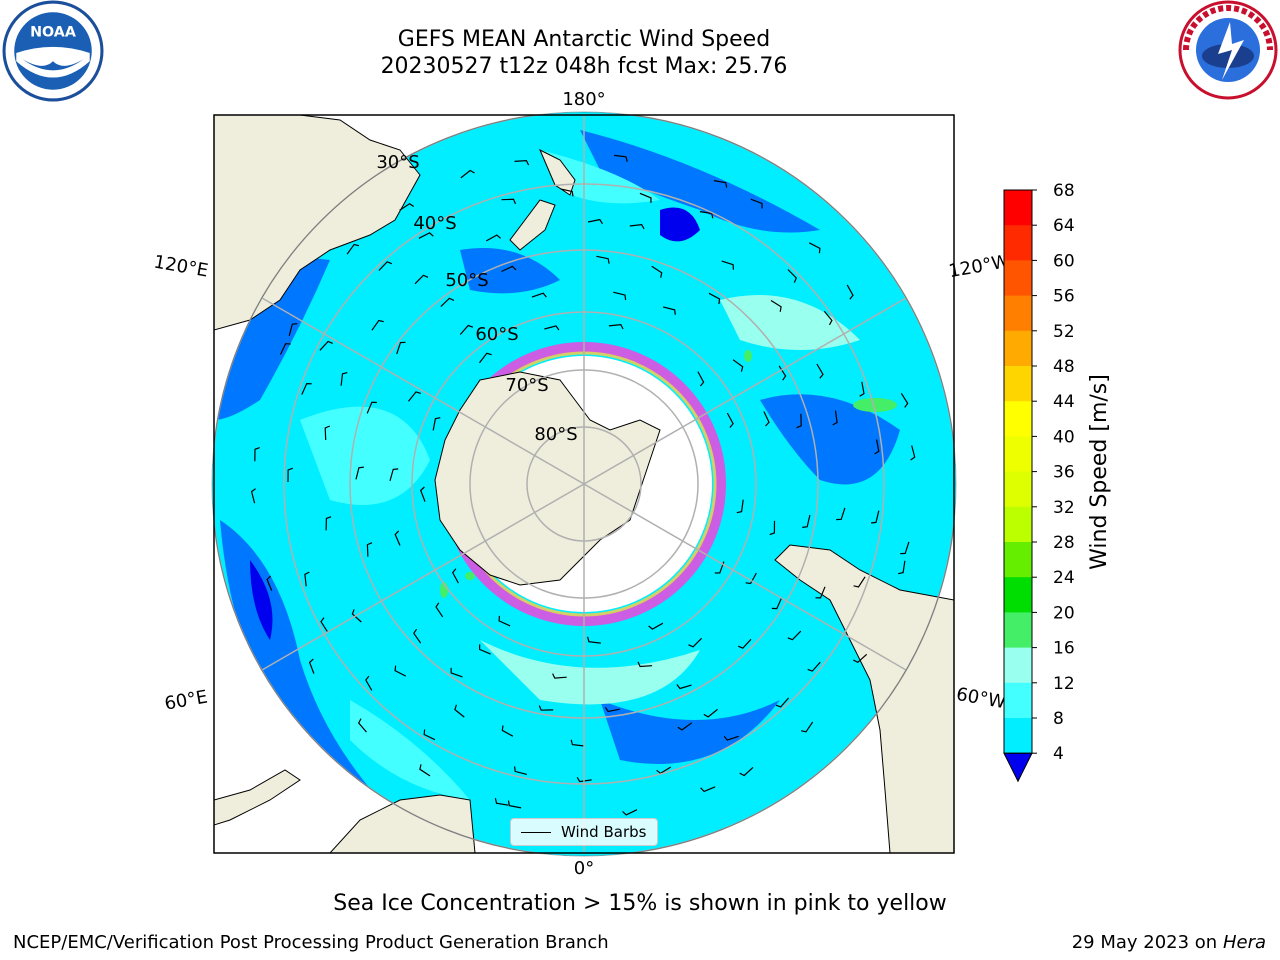 The width and height of the screenshot is (1280, 960). I want to click on map-legend: Wind Barbs, so click(584, 832).